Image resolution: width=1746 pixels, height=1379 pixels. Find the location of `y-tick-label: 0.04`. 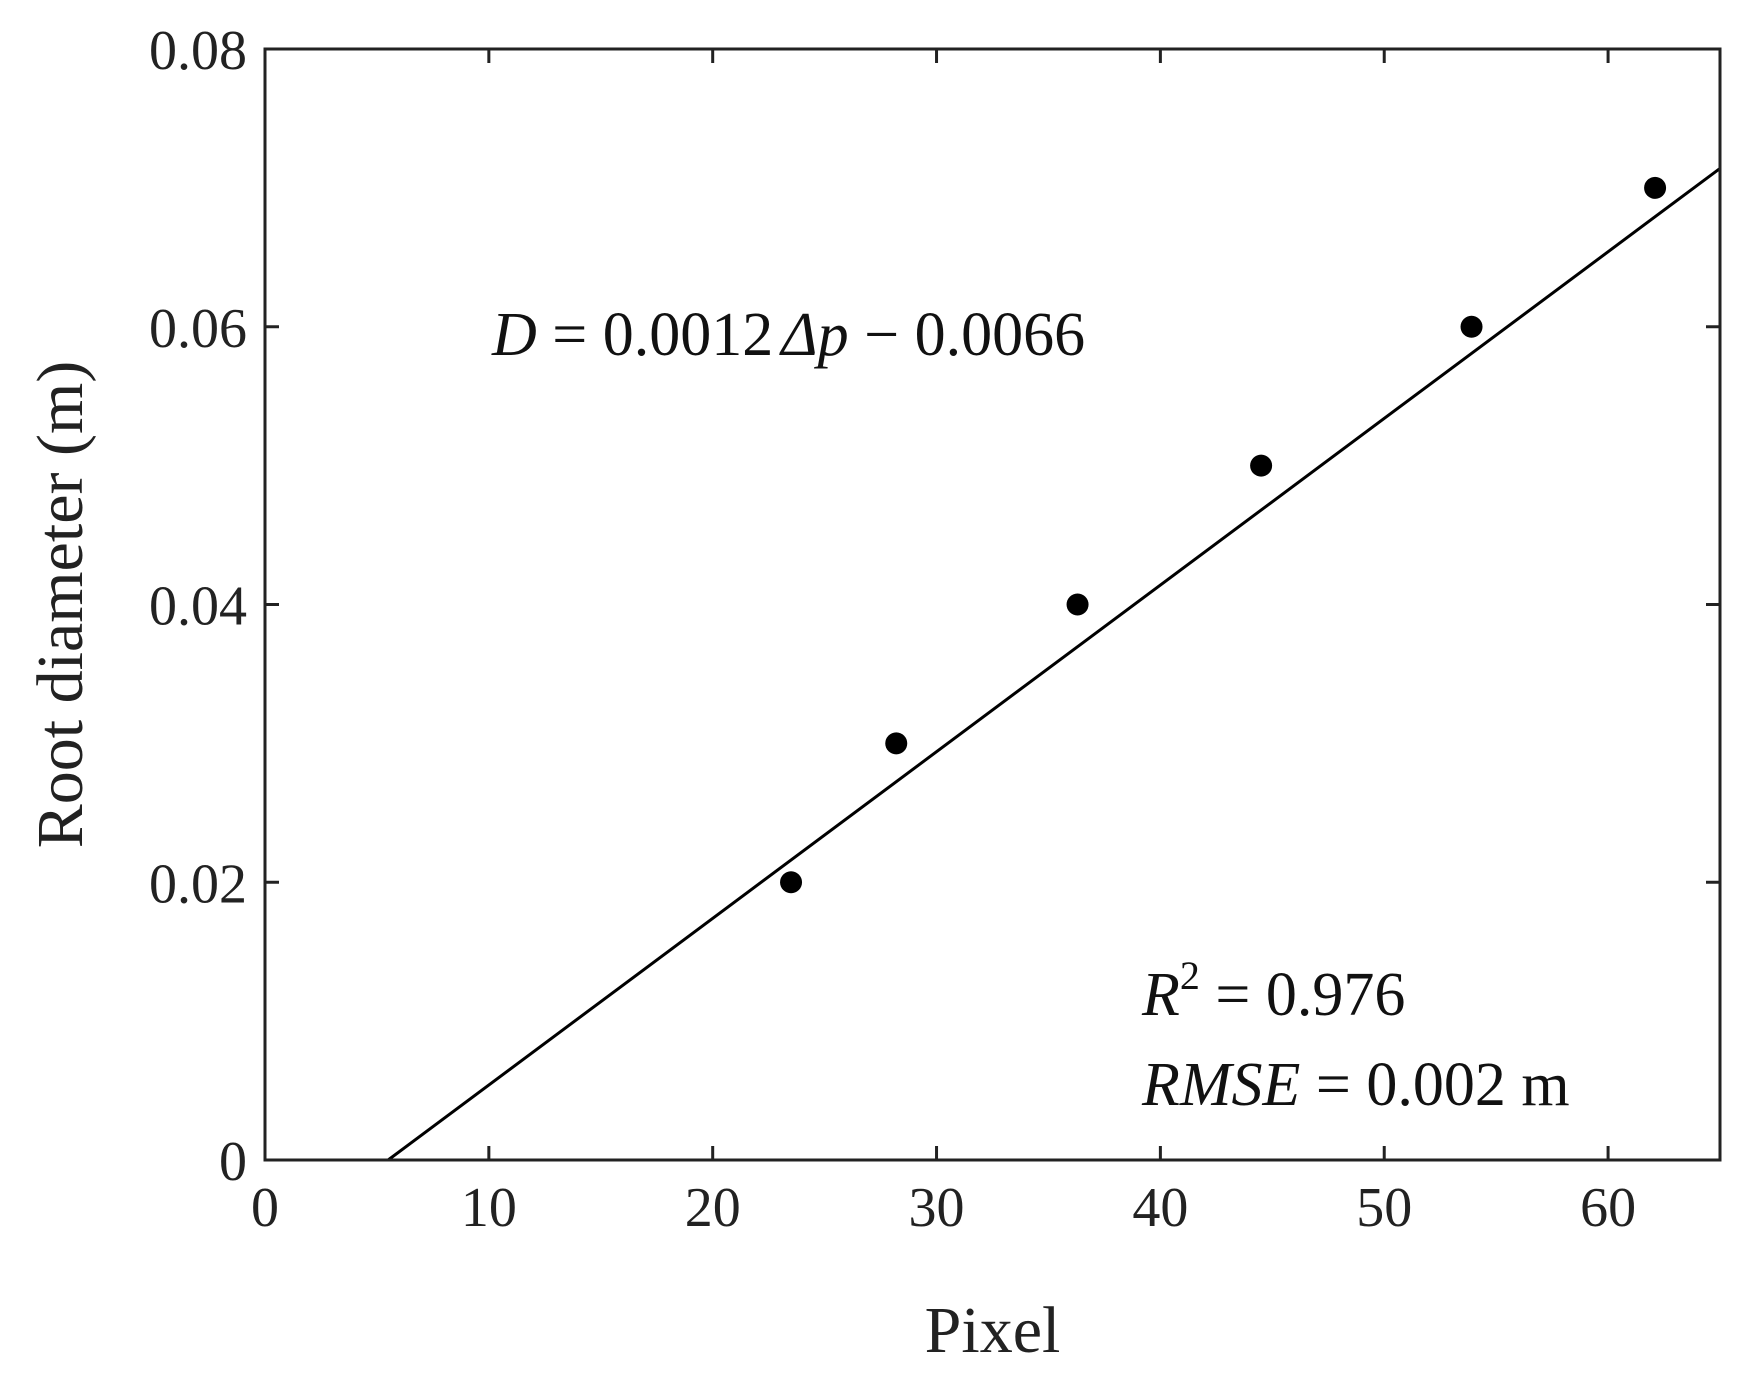

y-tick-label: 0.04 is located at coordinates (198, 607).